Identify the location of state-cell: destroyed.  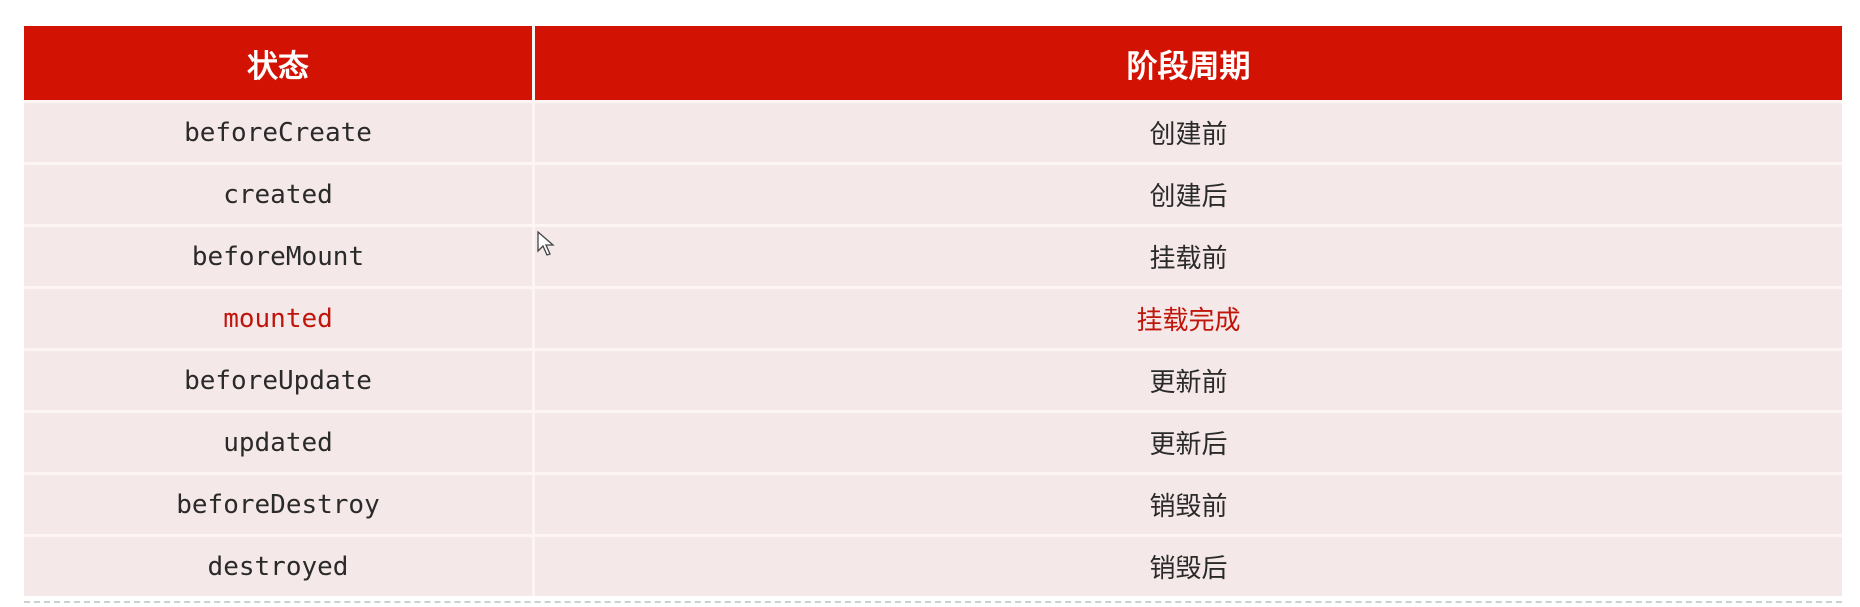
(279, 565).